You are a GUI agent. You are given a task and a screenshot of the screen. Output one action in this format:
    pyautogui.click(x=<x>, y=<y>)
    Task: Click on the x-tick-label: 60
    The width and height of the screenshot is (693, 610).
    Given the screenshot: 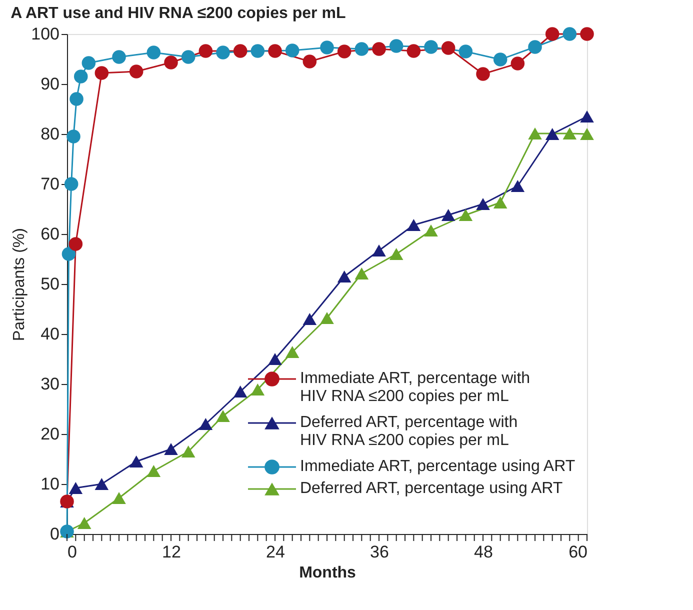 What is the action you would take?
    pyautogui.click(x=578, y=552)
    